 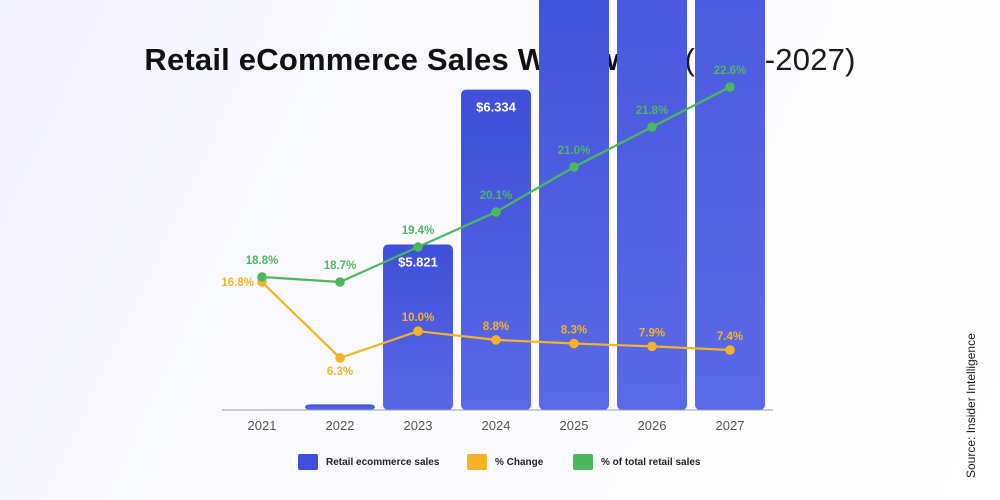 I want to click on legend-label-ecommerce-sales: Retail ecommerce sales, so click(x=383, y=462).